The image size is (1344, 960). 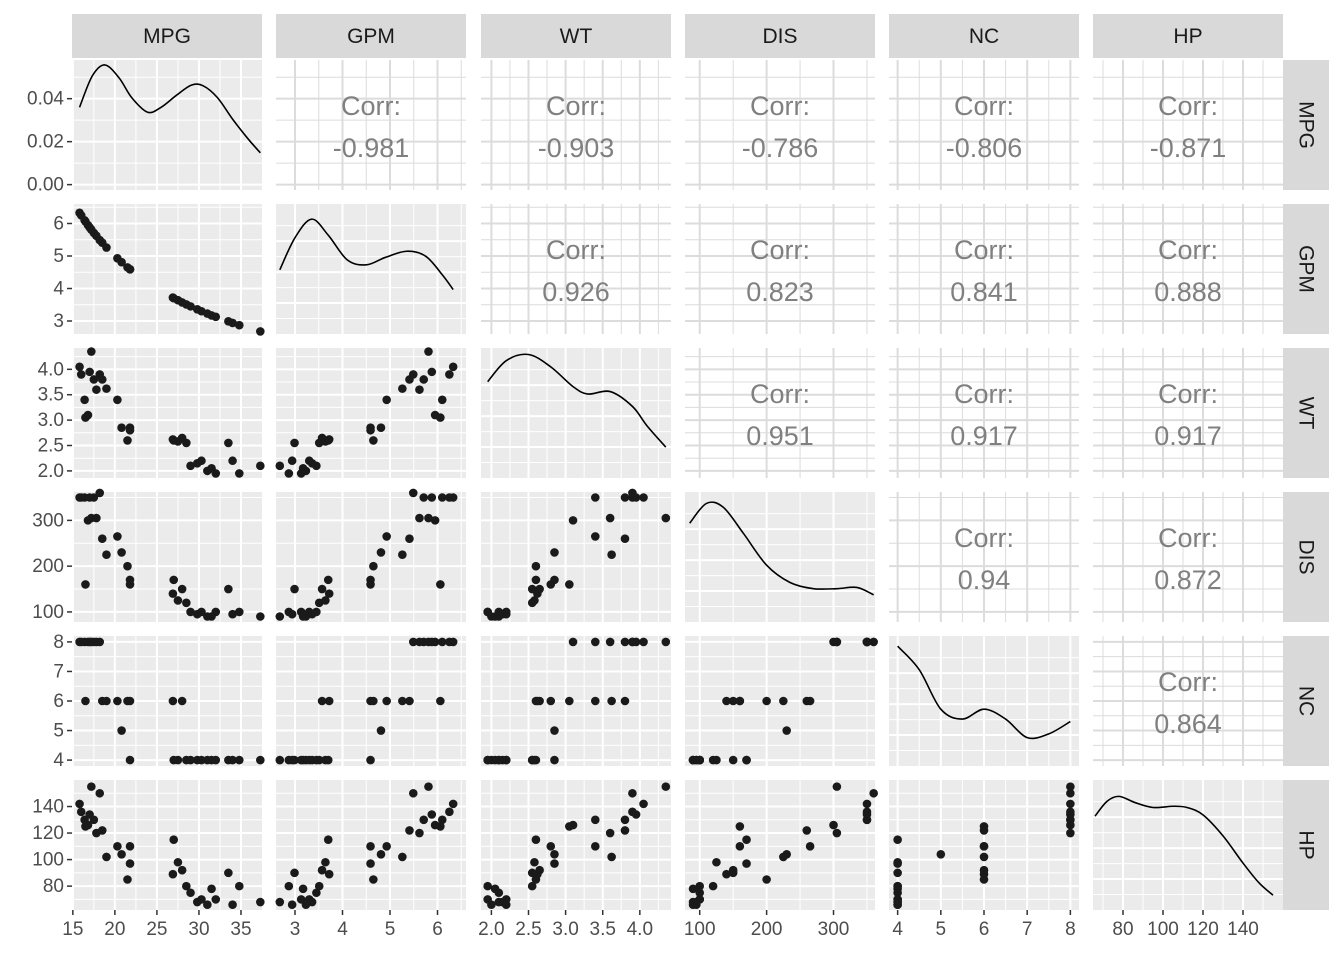 I want to click on panel-gpm-hp-background, so click(x=1188, y=269).